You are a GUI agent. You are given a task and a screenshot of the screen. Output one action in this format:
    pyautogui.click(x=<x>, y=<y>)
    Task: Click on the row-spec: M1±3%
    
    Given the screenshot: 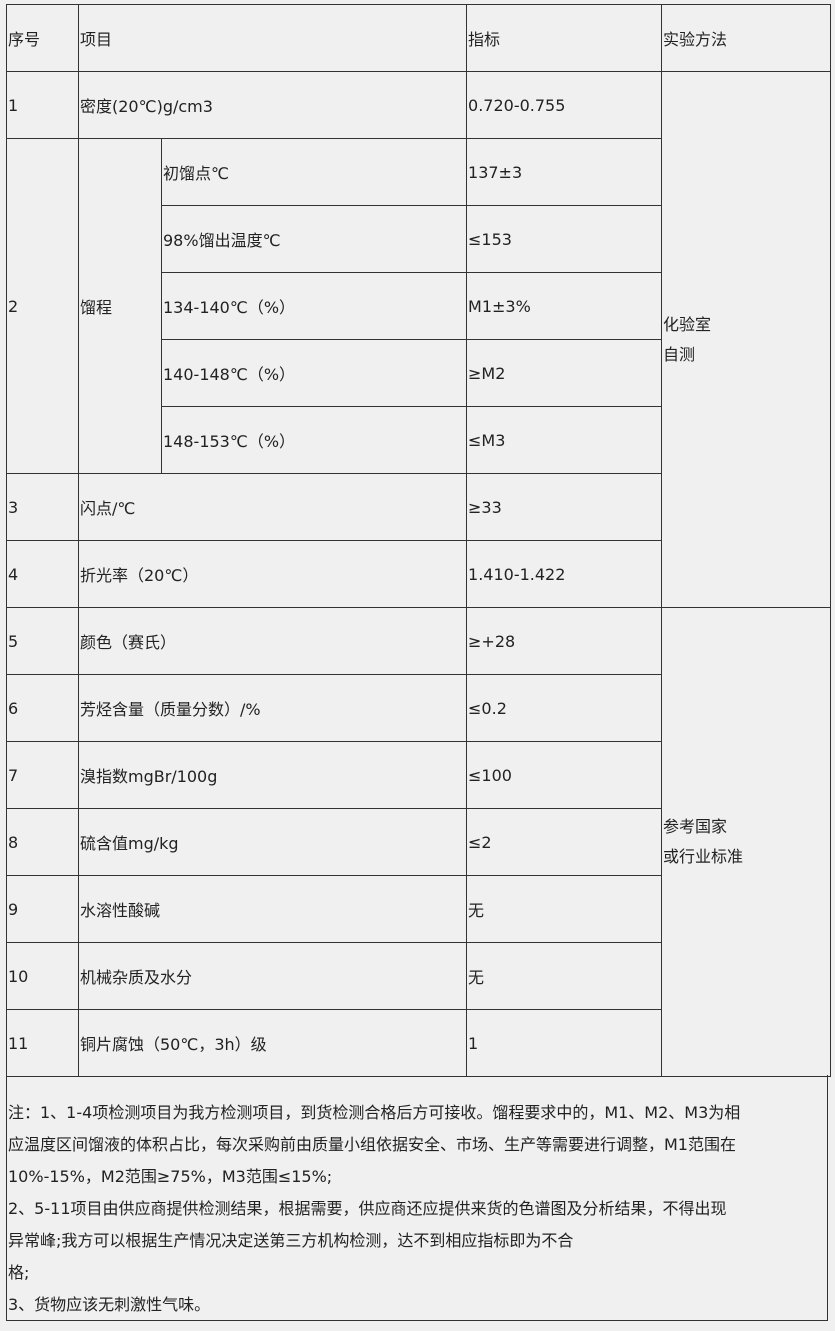 What is the action you would take?
    pyautogui.click(x=564, y=306)
    